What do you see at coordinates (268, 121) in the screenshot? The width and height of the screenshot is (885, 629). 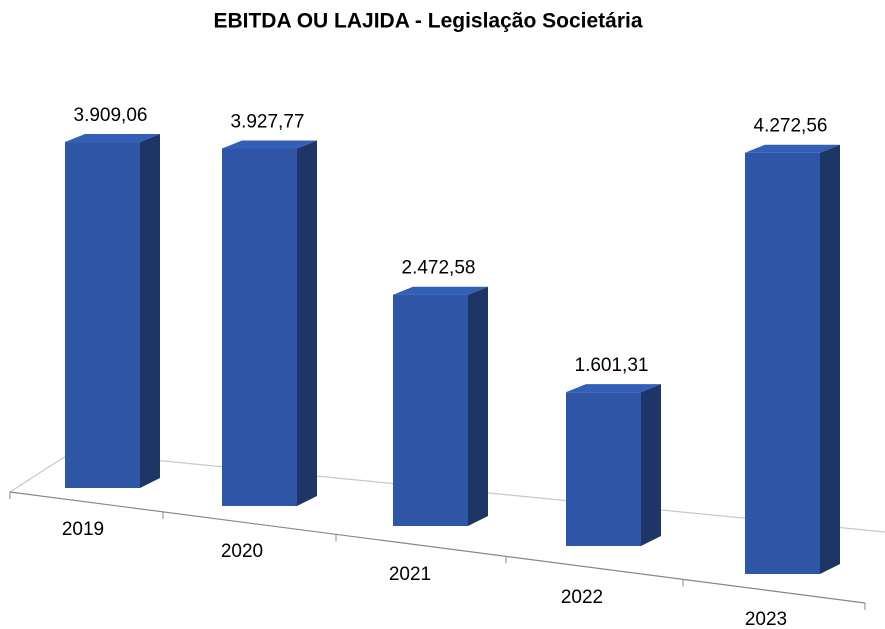 I see `value-label: 3.927,77` at bounding box center [268, 121].